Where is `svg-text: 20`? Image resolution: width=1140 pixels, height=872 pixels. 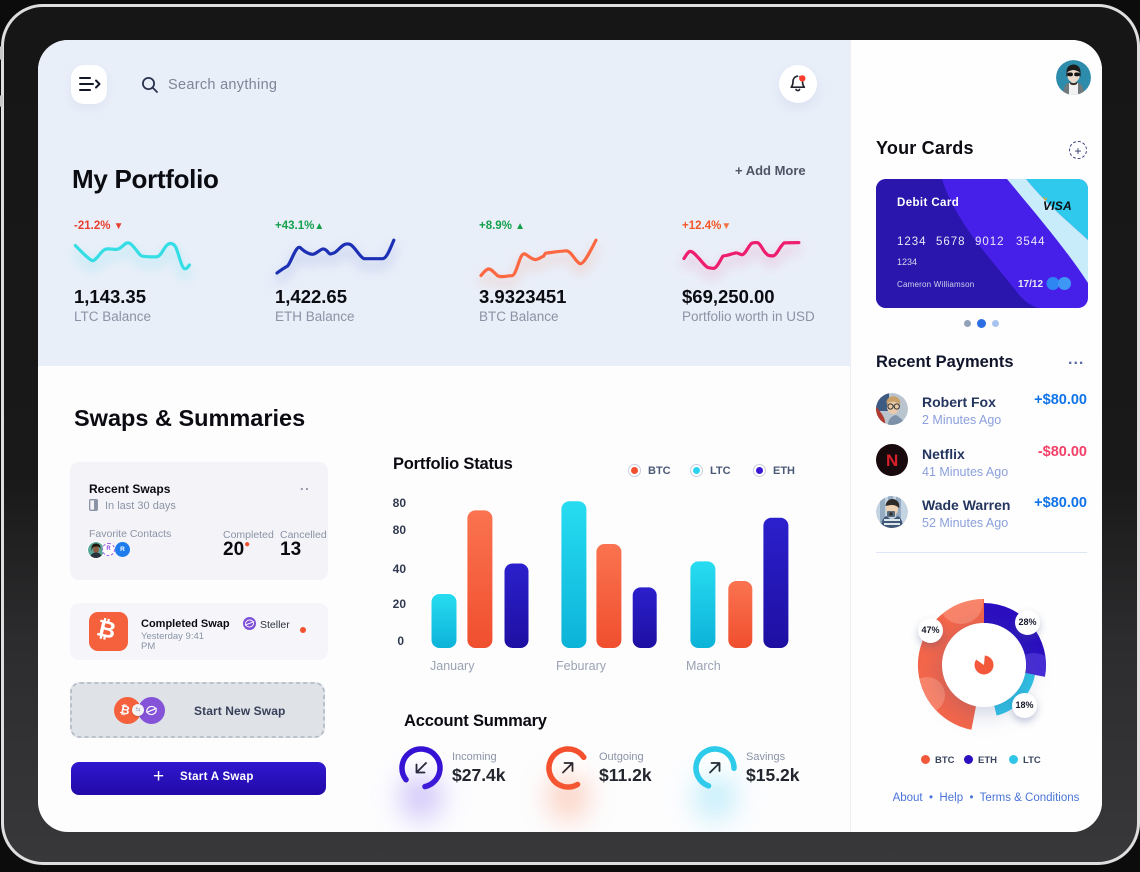
svg-text: 20 is located at coordinates (400, 604).